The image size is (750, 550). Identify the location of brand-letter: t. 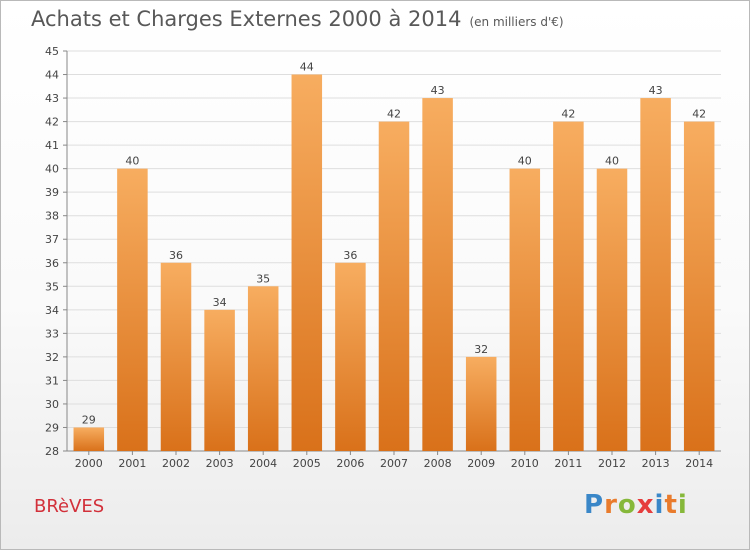
(671, 505).